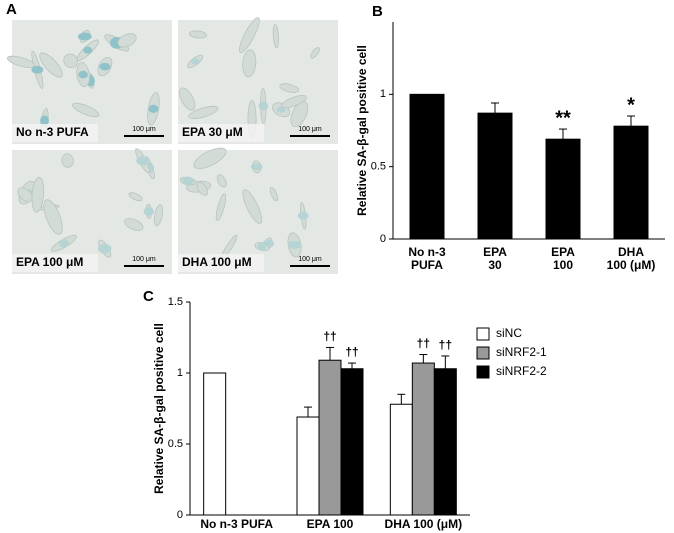  I want to click on significance: **, so click(563, 118).